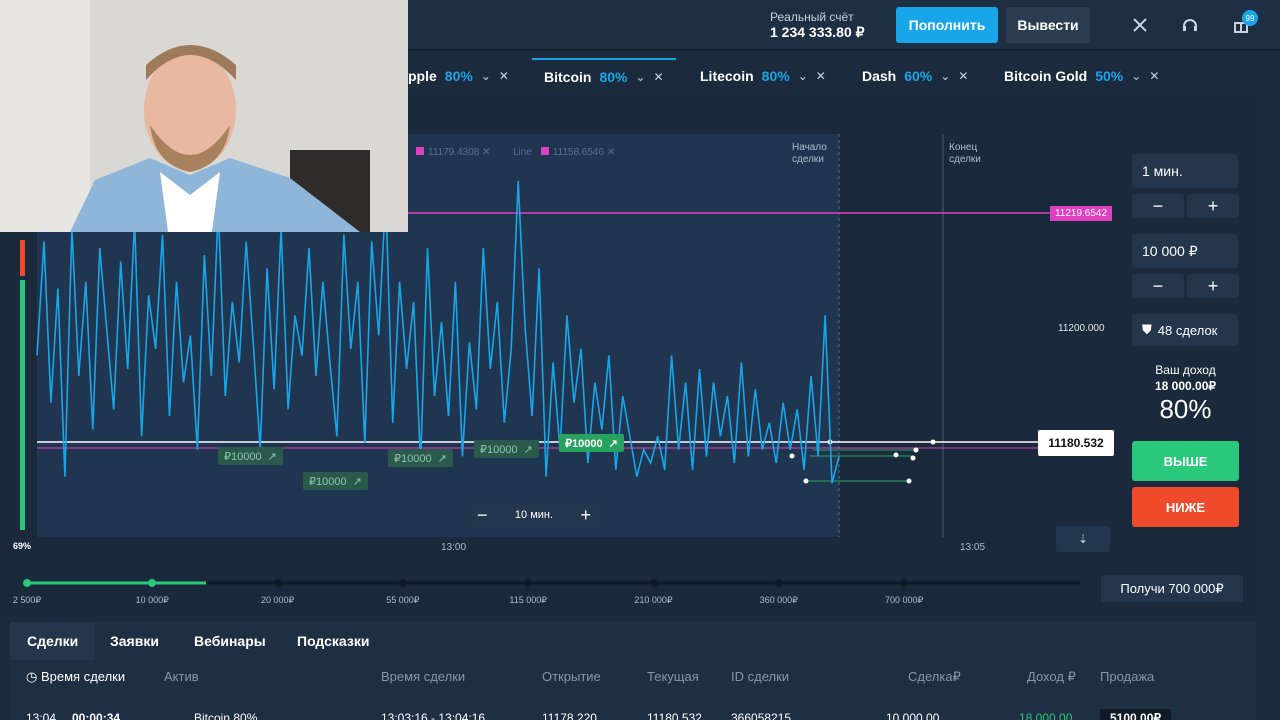  I want to click on tab-hints: Подсказки, so click(333, 641).